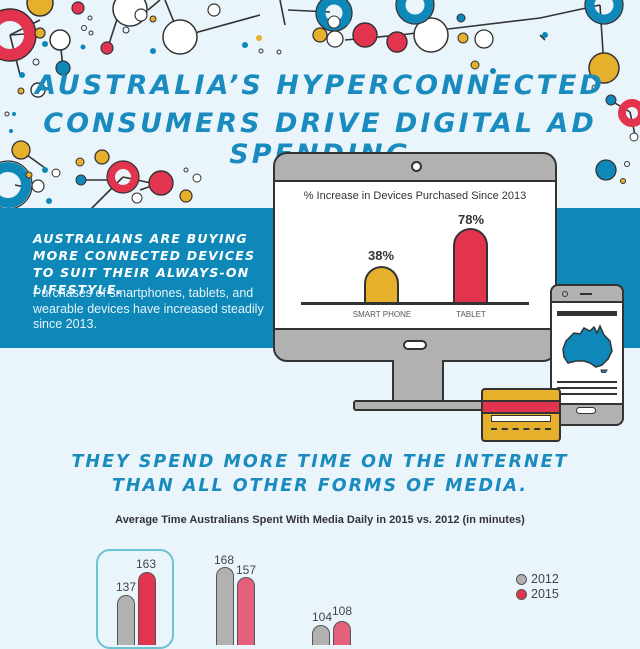 The width and height of the screenshot is (640, 649). Describe the element at coordinates (415, 345) in the screenshot. I see `monitor-button-icon` at that location.